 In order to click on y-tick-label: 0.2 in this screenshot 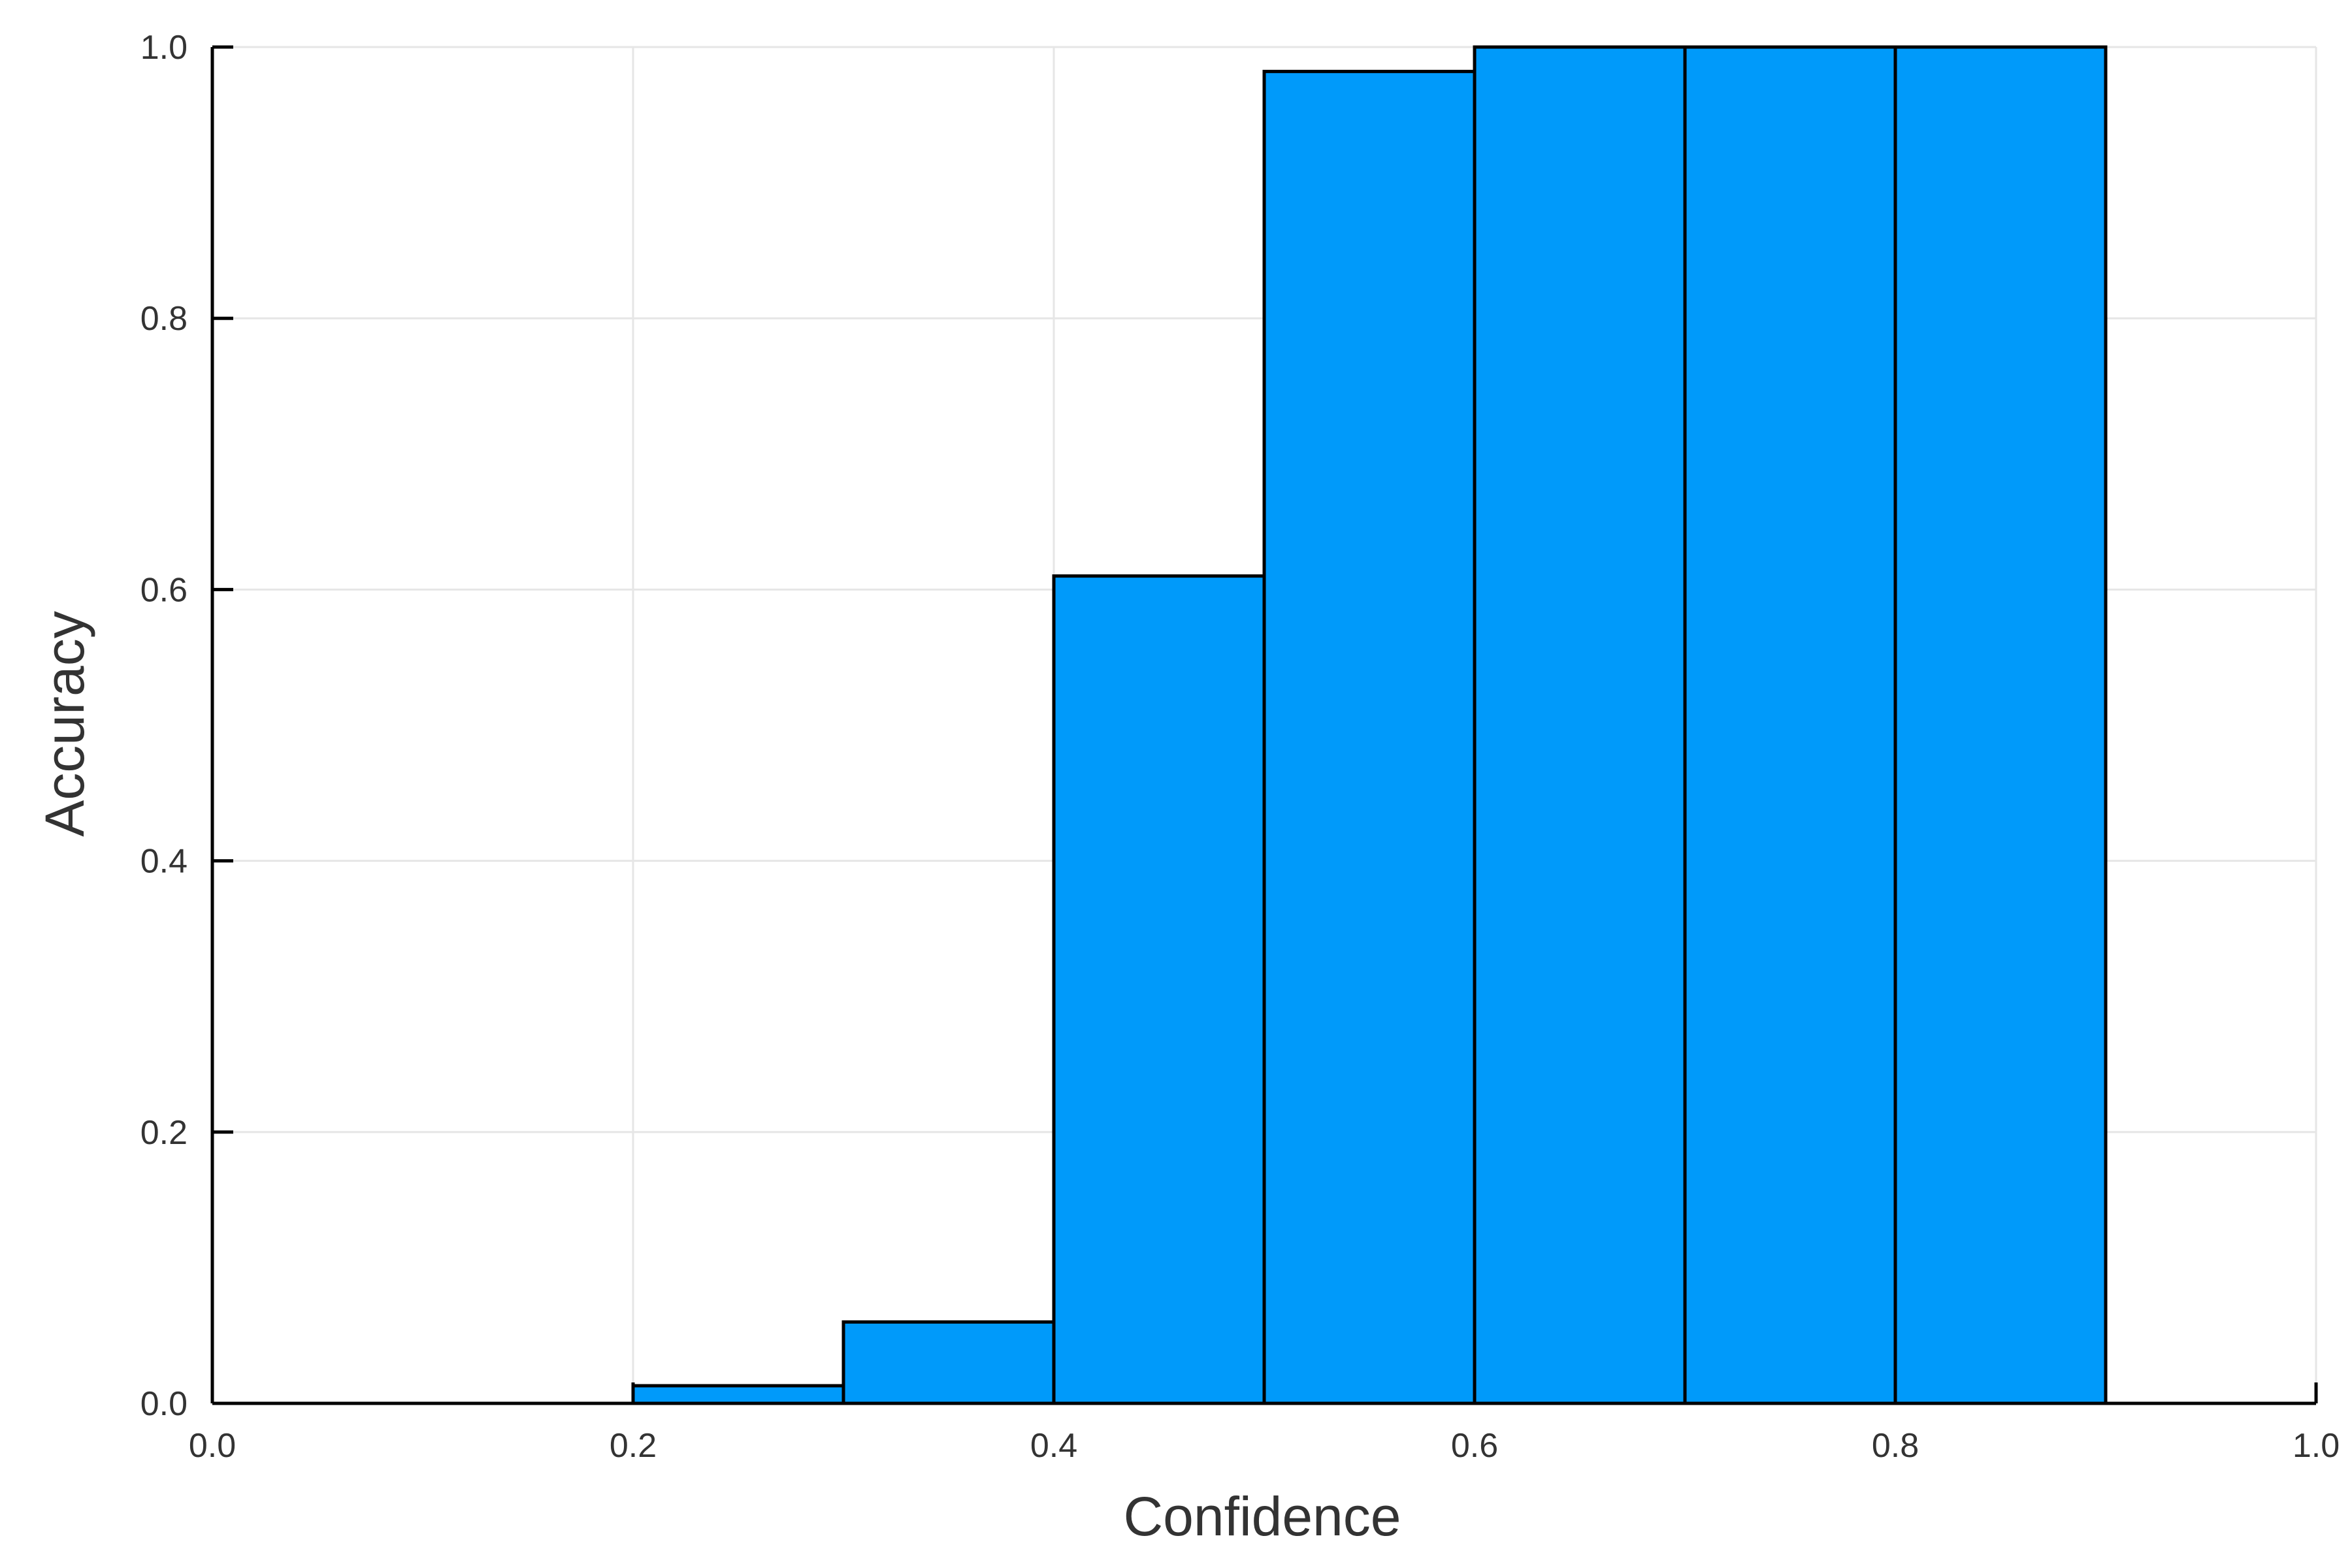, I will do `click(164, 1133)`.